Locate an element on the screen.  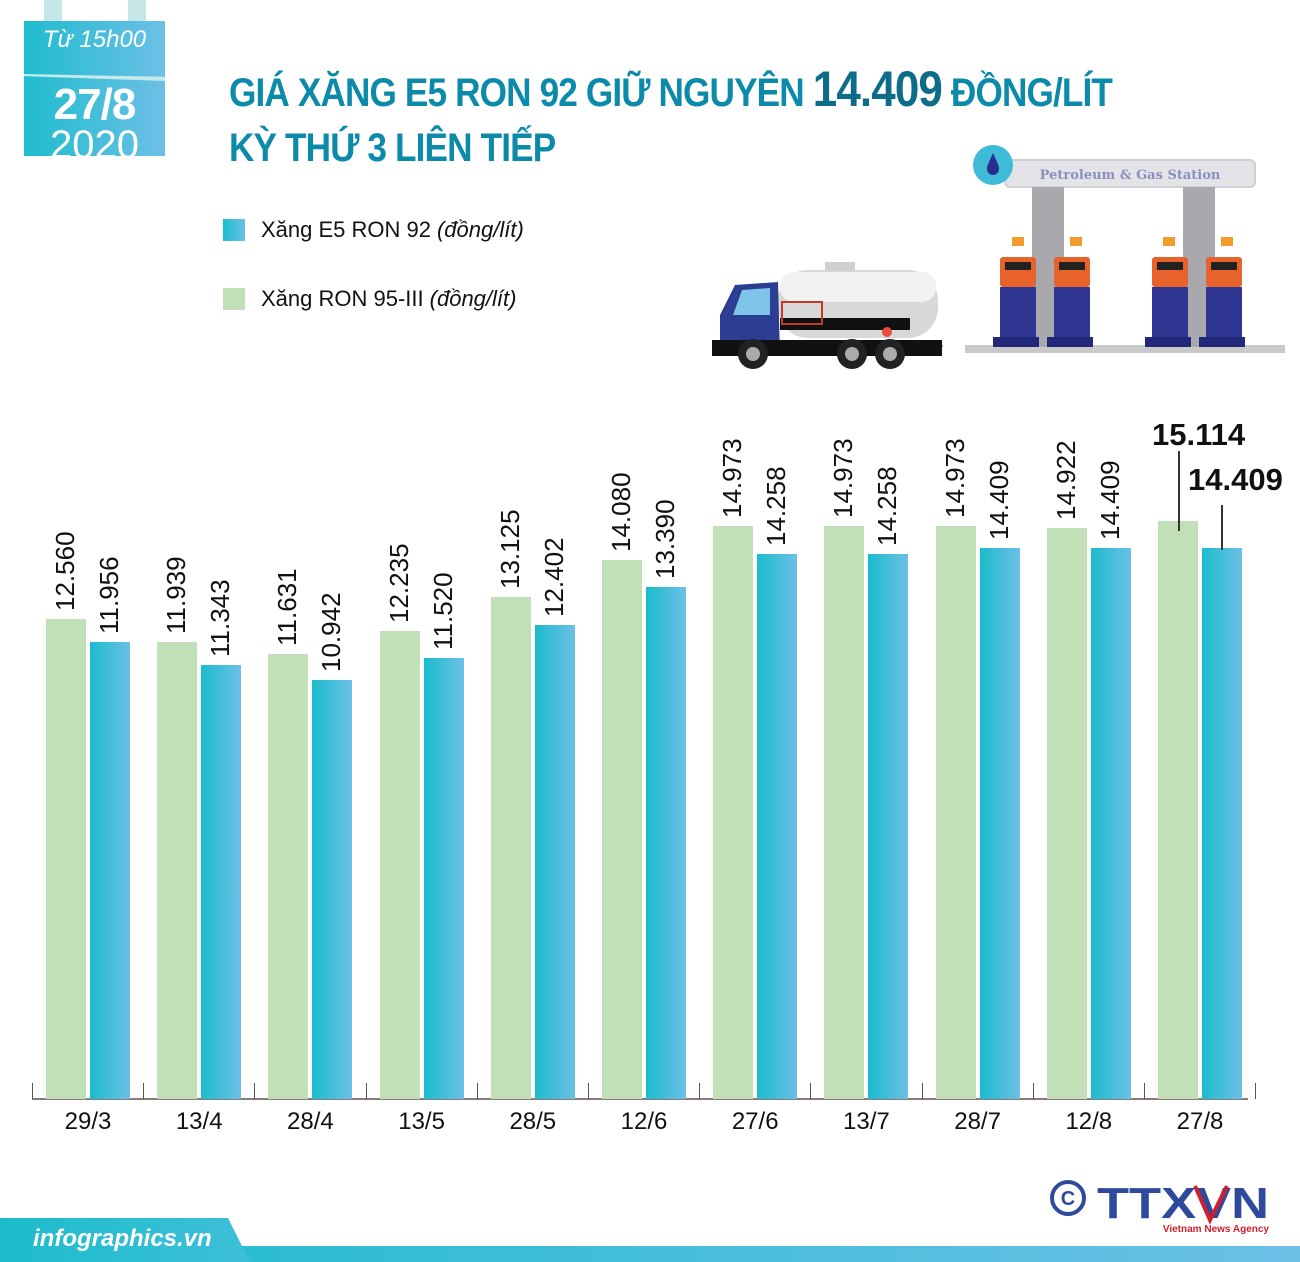
tanker-truck-icon is located at coordinates (827, 315).